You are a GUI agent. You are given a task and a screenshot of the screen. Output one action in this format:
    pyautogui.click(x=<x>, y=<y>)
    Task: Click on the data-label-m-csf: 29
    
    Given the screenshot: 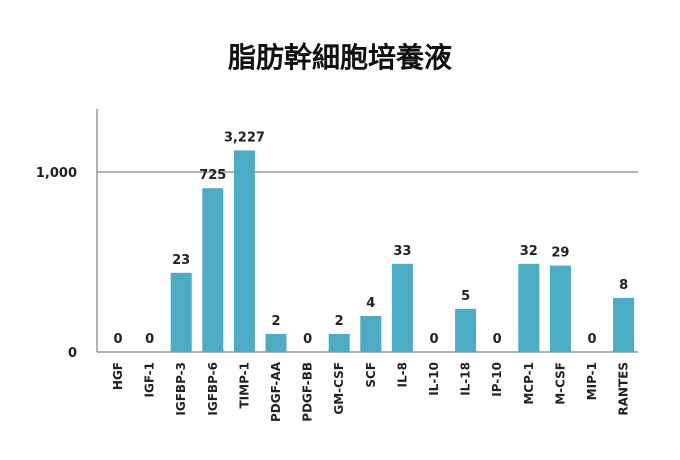 What is the action you would take?
    pyautogui.click(x=560, y=253)
    